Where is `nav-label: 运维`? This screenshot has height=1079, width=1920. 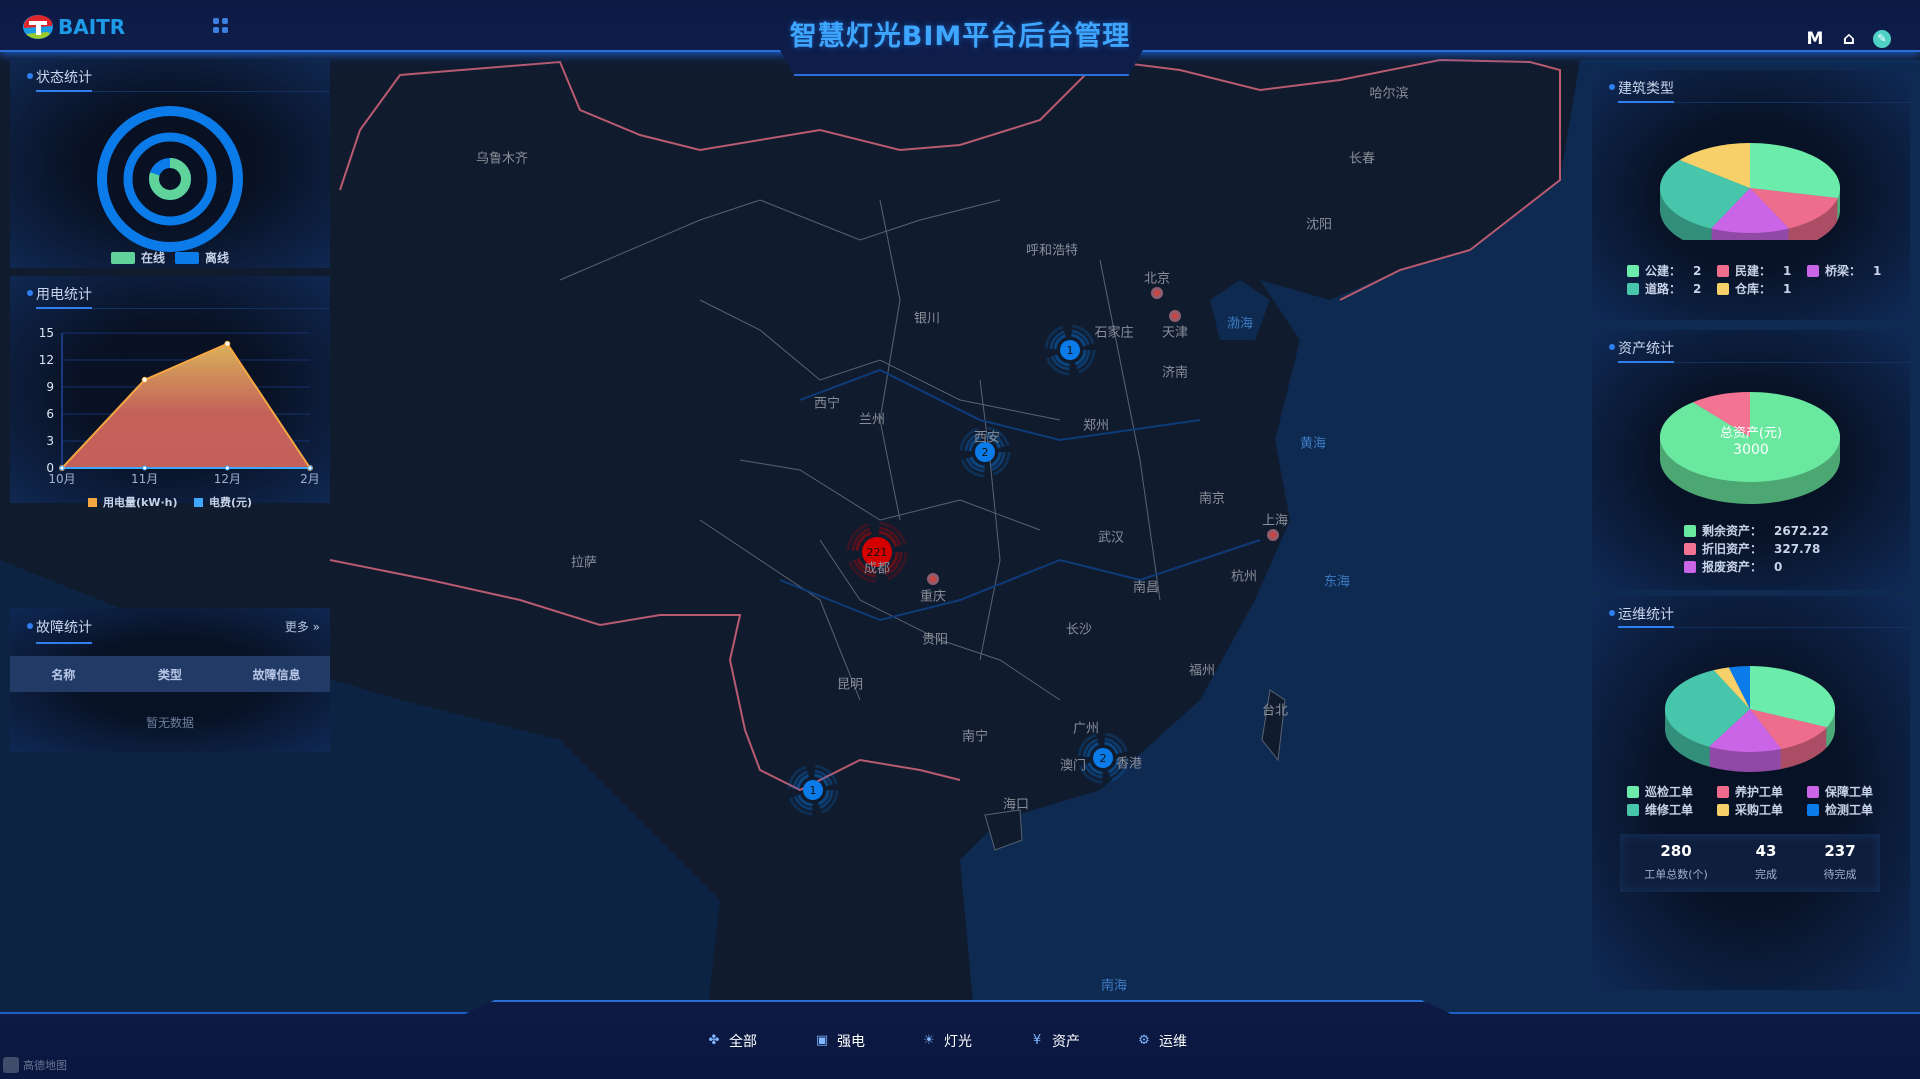
nav-label: 运维 is located at coordinates (1173, 1042).